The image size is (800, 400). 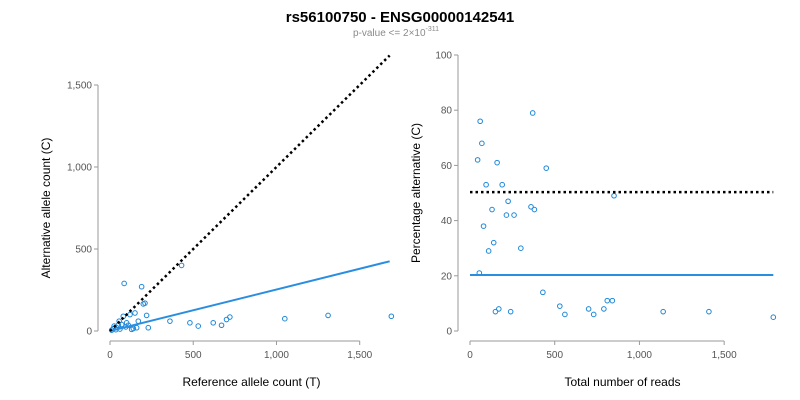 I want to click on subtitle-exponent: -311, so click(x=433, y=29).